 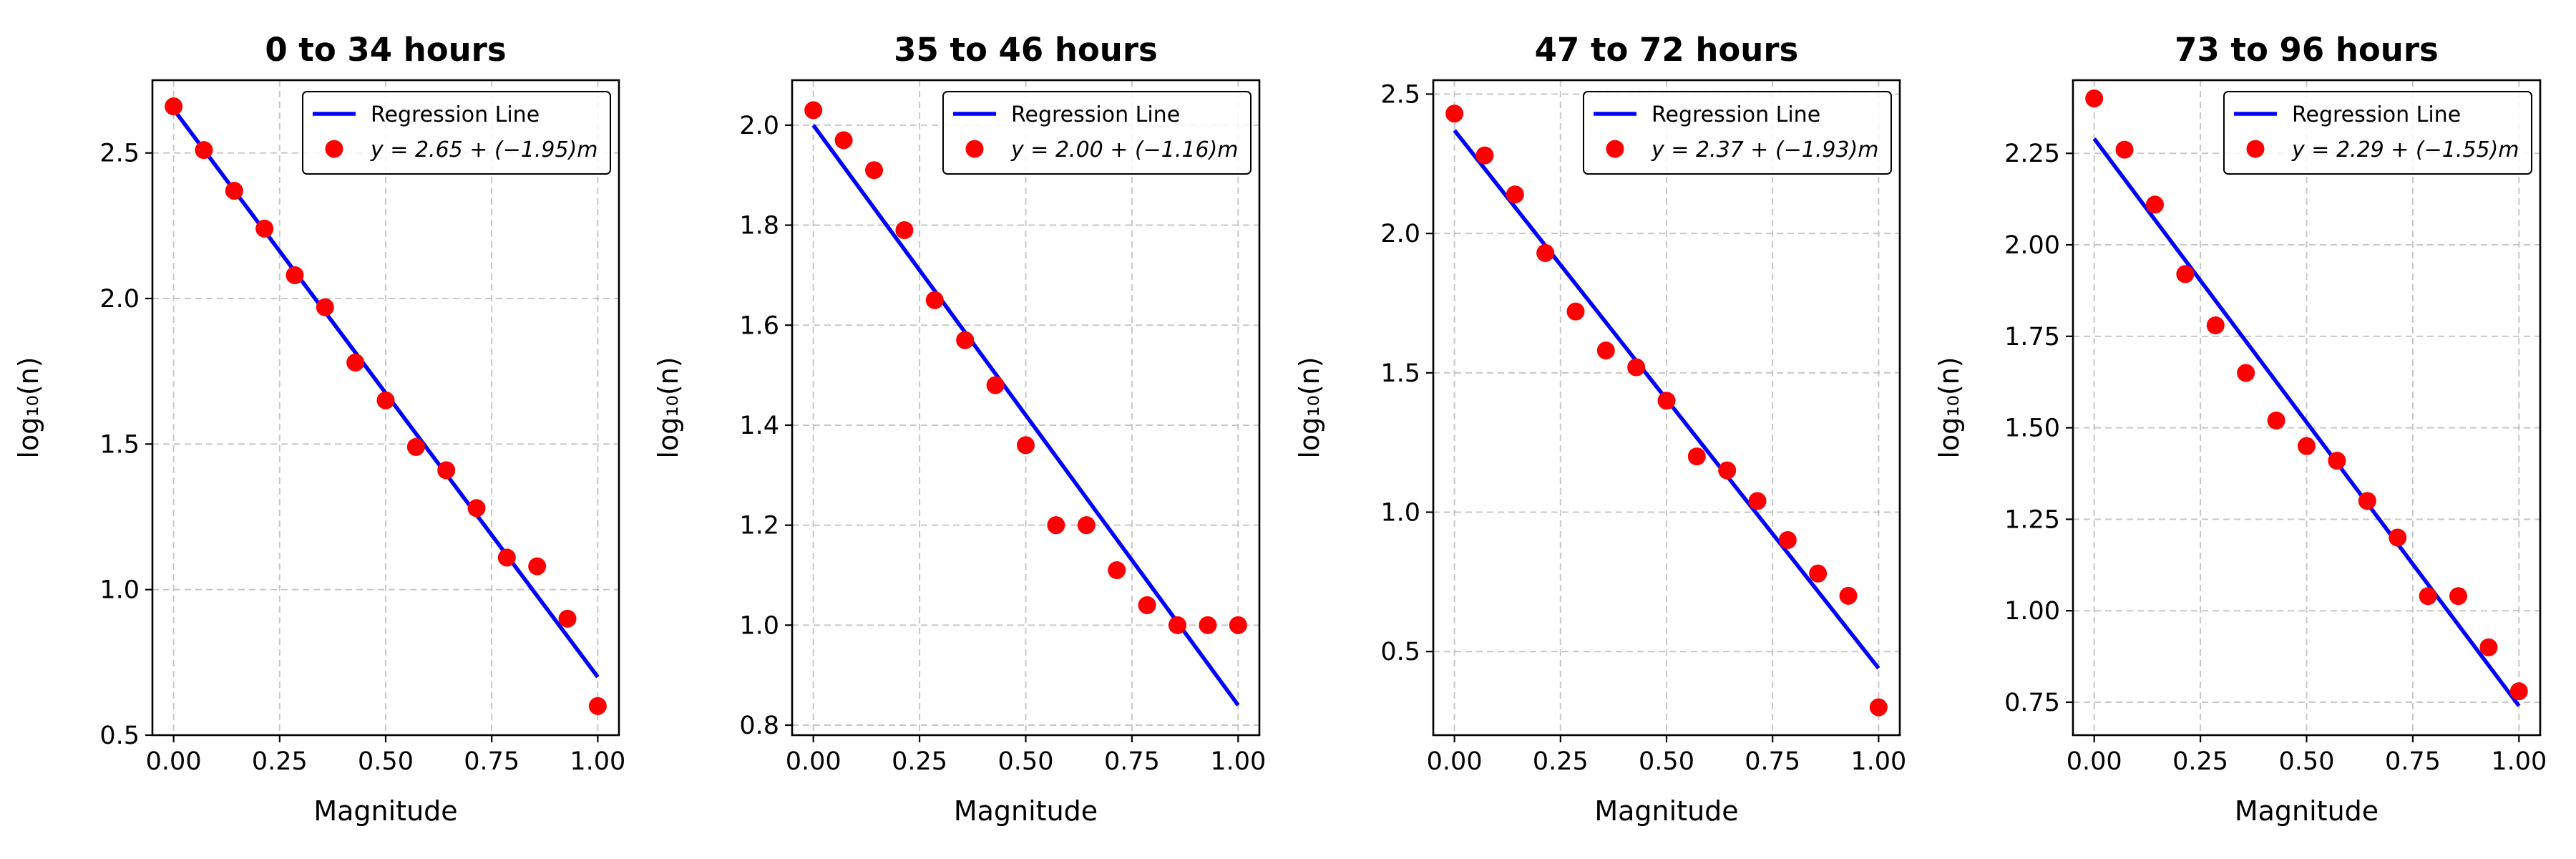 I want to click on legend: Regression Line y = 2.37 + (−1.93)m, so click(x=1737, y=133).